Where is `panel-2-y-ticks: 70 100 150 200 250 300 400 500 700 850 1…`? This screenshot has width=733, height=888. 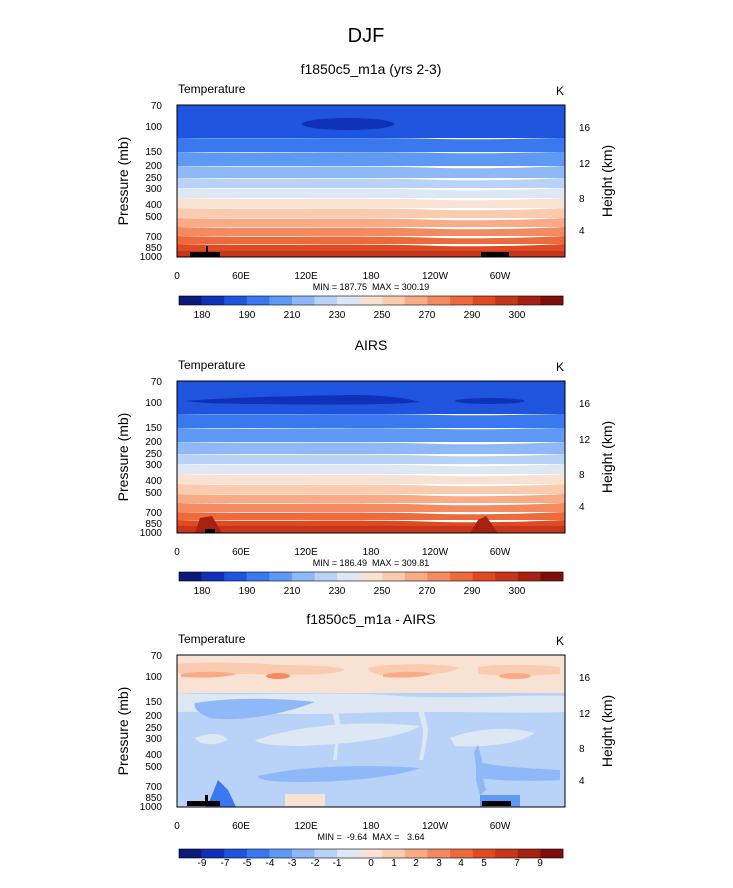 panel-2-y-ticks: 70 100 150 200 250 300 400 500 700 850 1… is located at coordinates (151, 458).